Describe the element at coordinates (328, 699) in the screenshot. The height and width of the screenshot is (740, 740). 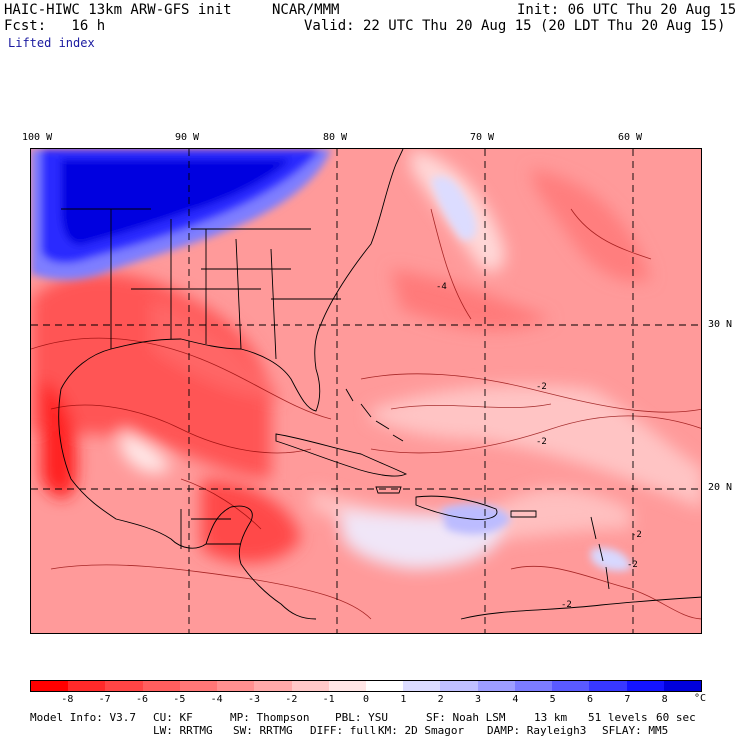
I see `colorbar-tick-label: -1` at that location.